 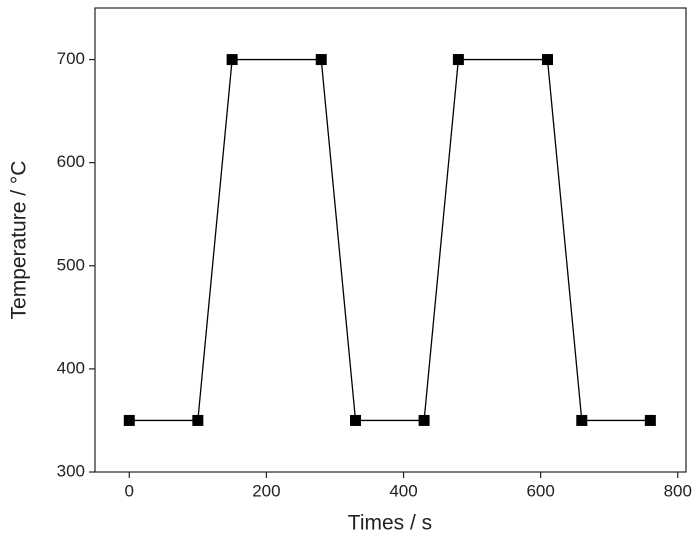 What do you see at coordinates (129, 490) in the screenshot?
I see `x-tick-label: 0` at bounding box center [129, 490].